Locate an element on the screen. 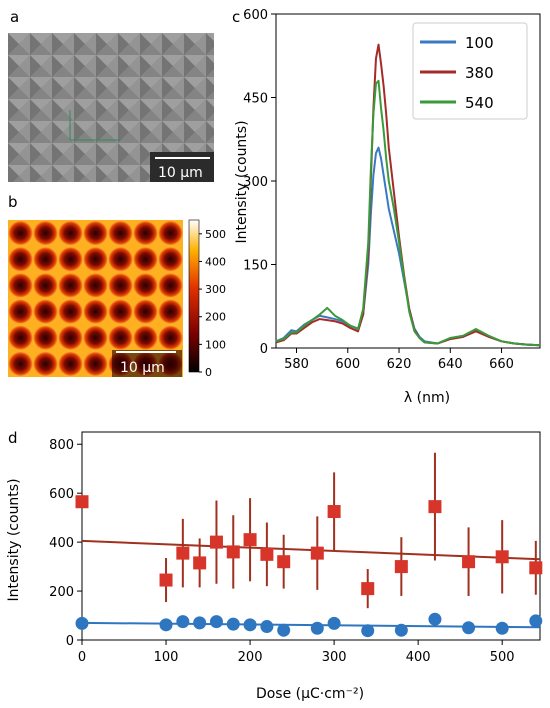 Image resolution: width=550 pixels, height=708 pixels. panel-c-xtick-label: 620 is located at coordinates (399, 364).